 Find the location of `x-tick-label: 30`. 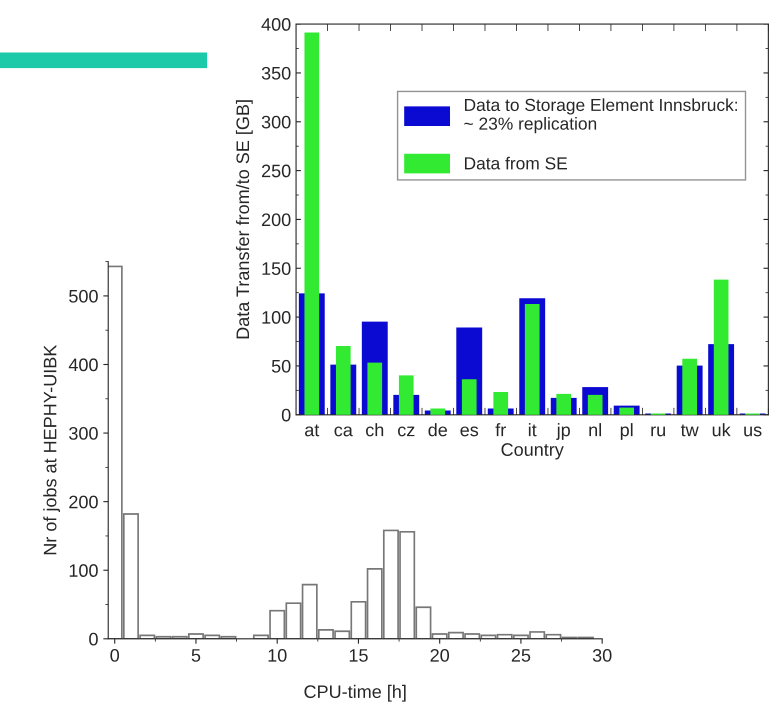

x-tick-label: 30 is located at coordinates (602, 655).